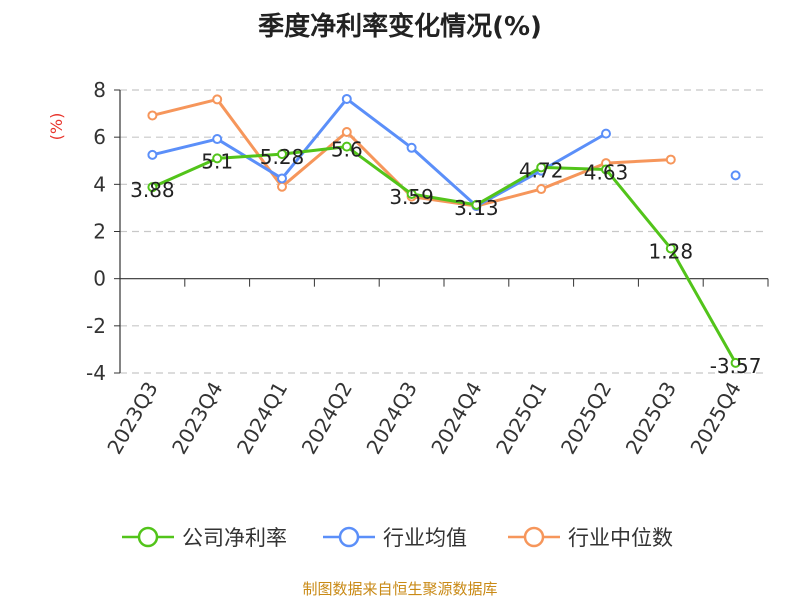  Describe the element at coordinates (456, 418) in the screenshot. I see `x-tick-label: 2024Q4` at that location.